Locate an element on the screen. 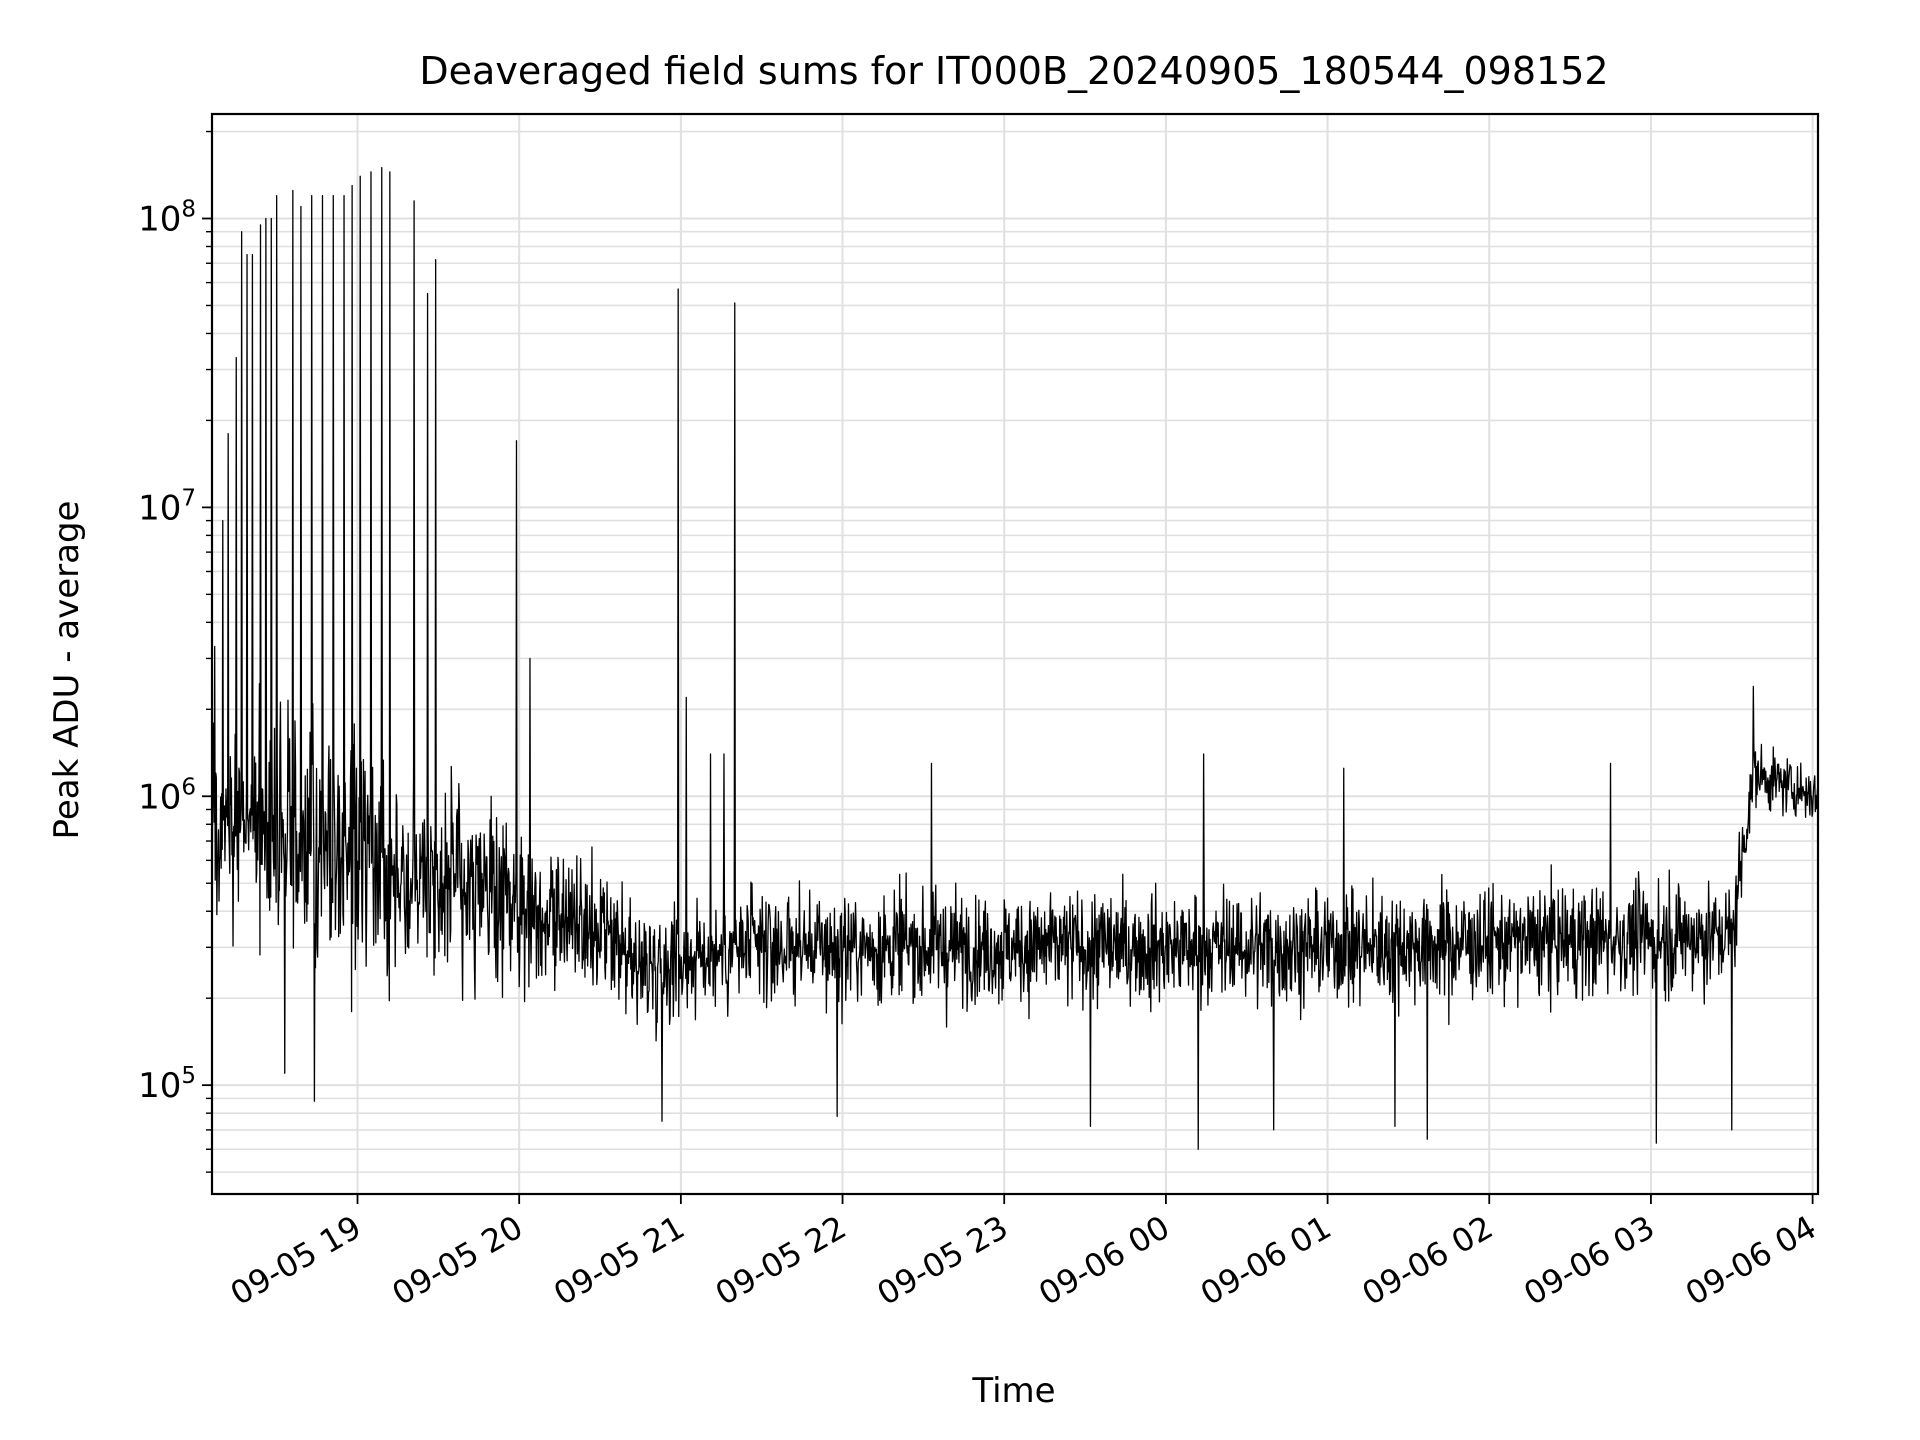  y-tick-label: 105 is located at coordinates (167, 1084).